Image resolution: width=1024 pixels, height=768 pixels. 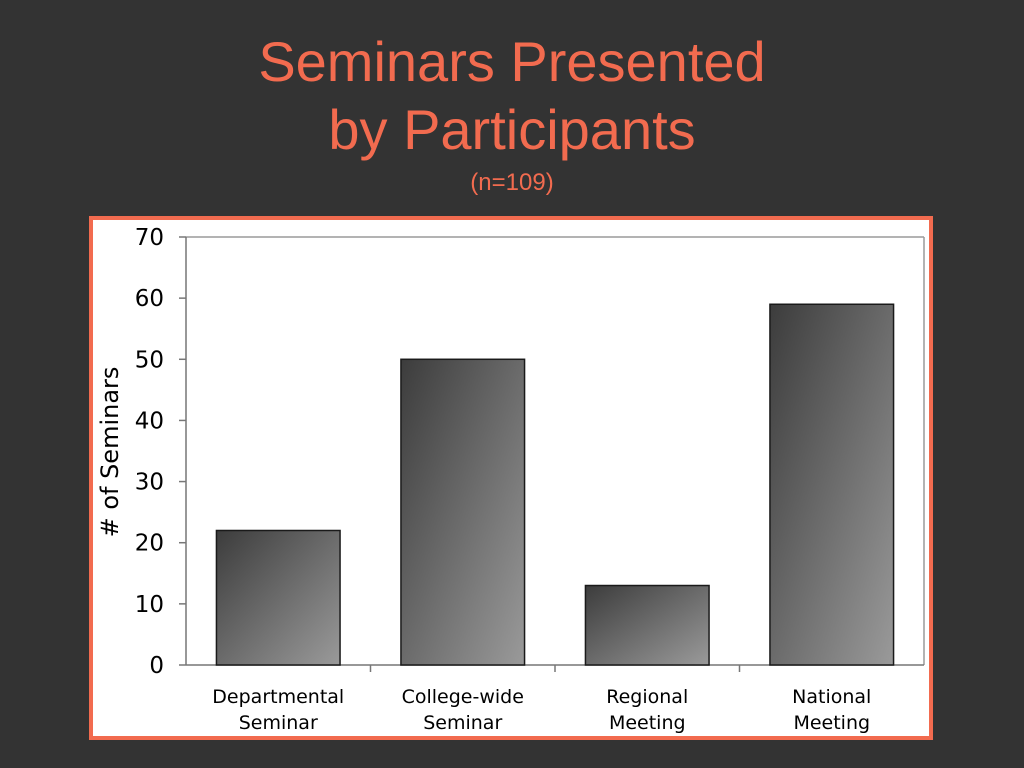 What do you see at coordinates (149, 544) in the screenshot?
I see `y-tick-label: 20` at bounding box center [149, 544].